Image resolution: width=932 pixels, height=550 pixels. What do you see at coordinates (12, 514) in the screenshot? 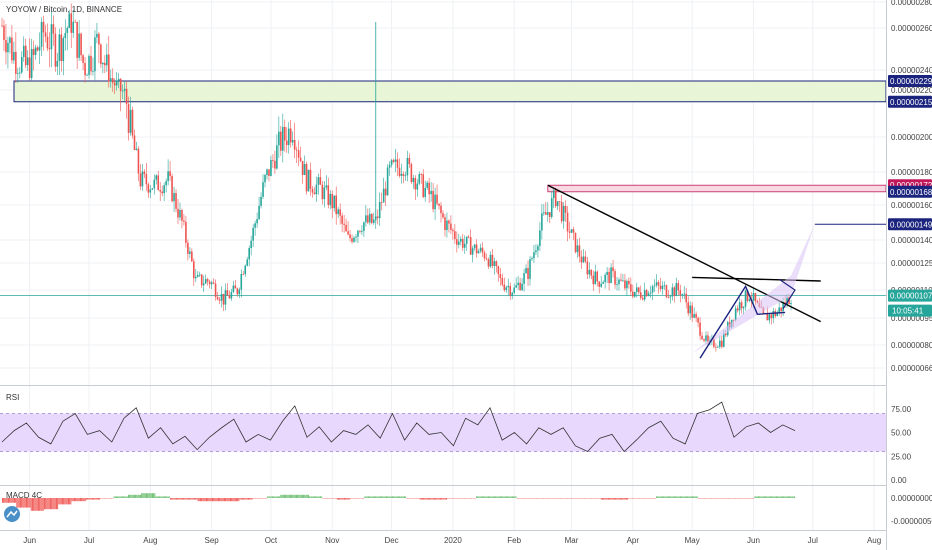
I see `tradingview-logo-icon` at bounding box center [12, 514].